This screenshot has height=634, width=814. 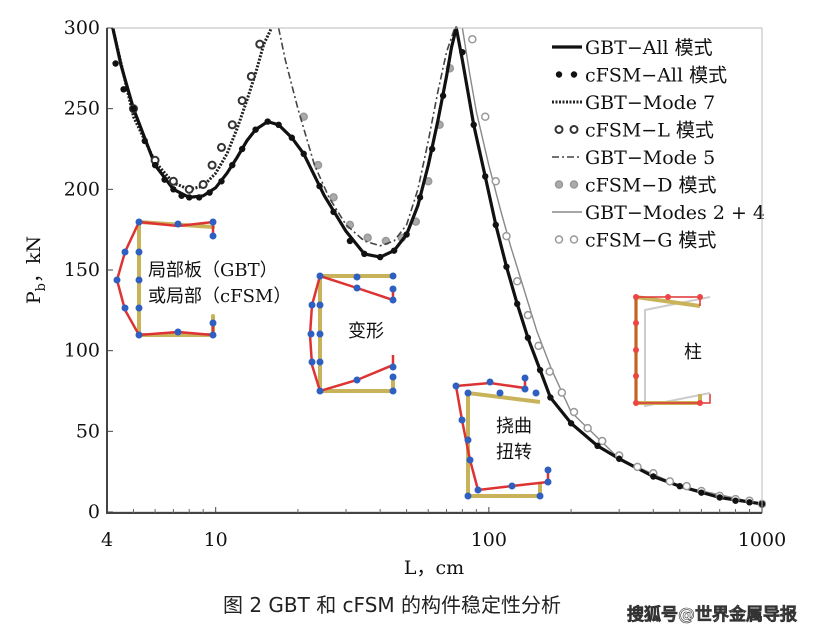 I want to click on annotation-lt-2: 扭转, so click(x=514, y=452).